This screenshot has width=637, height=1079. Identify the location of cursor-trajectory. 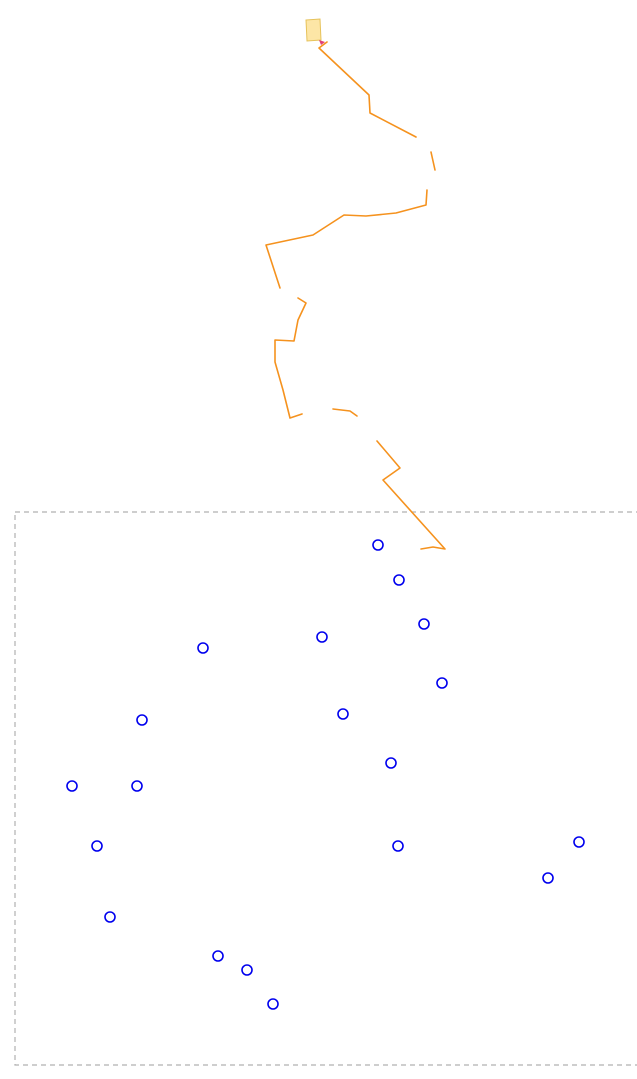
(355, 295).